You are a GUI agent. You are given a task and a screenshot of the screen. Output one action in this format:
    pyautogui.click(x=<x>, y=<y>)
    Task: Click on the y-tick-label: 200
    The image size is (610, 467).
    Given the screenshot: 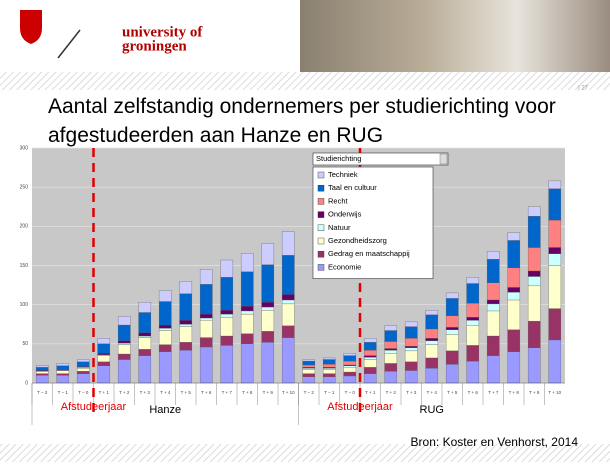 What is the action you would take?
    pyautogui.click(x=24, y=227)
    